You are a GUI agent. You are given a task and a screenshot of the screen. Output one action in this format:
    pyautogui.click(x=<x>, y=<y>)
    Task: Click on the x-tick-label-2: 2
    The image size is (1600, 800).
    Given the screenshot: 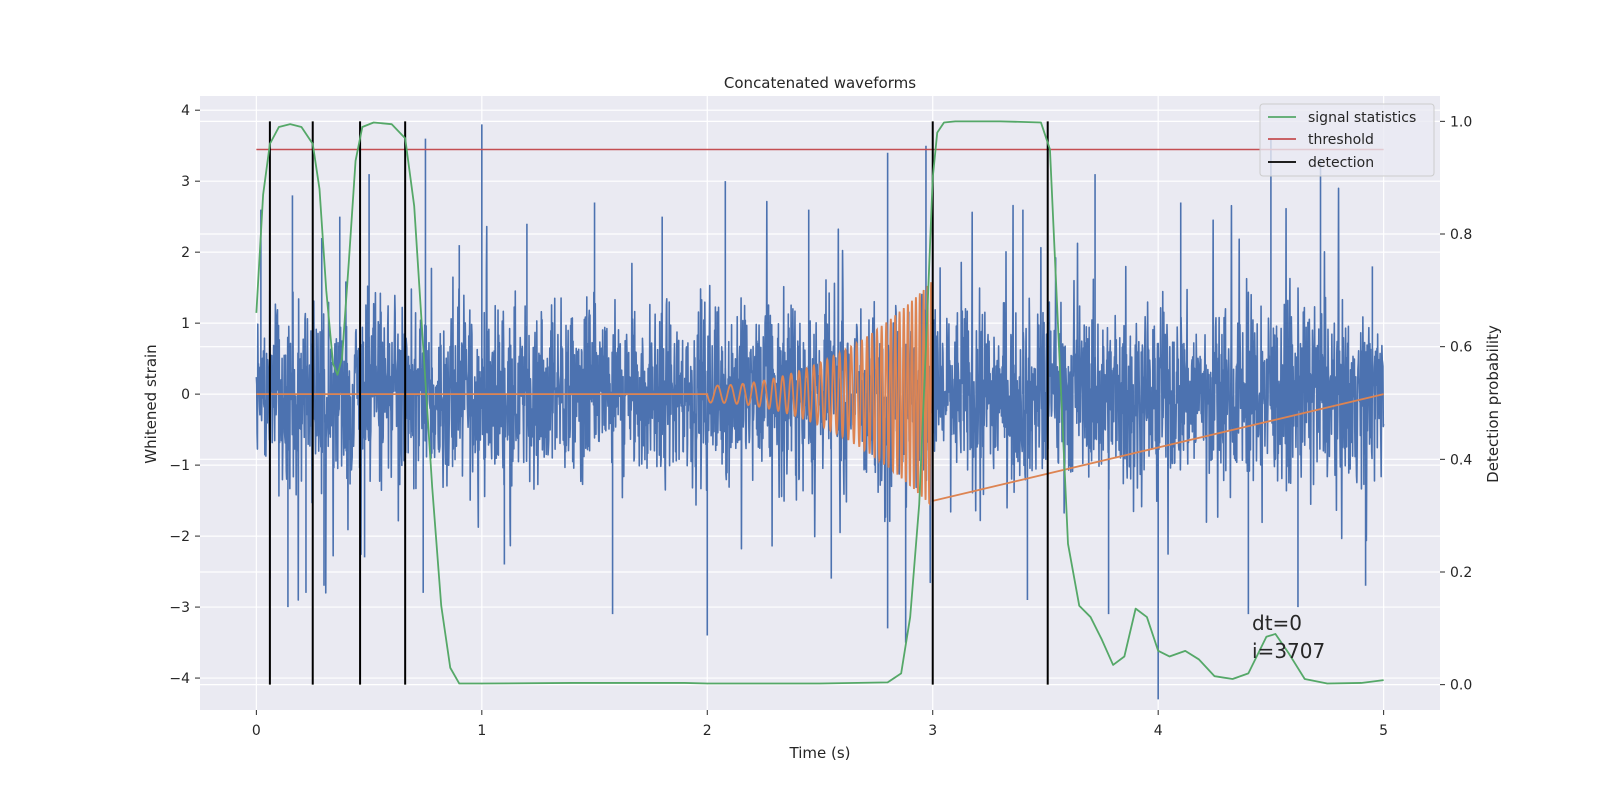 What is the action you would take?
    pyautogui.click(x=707, y=731)
    